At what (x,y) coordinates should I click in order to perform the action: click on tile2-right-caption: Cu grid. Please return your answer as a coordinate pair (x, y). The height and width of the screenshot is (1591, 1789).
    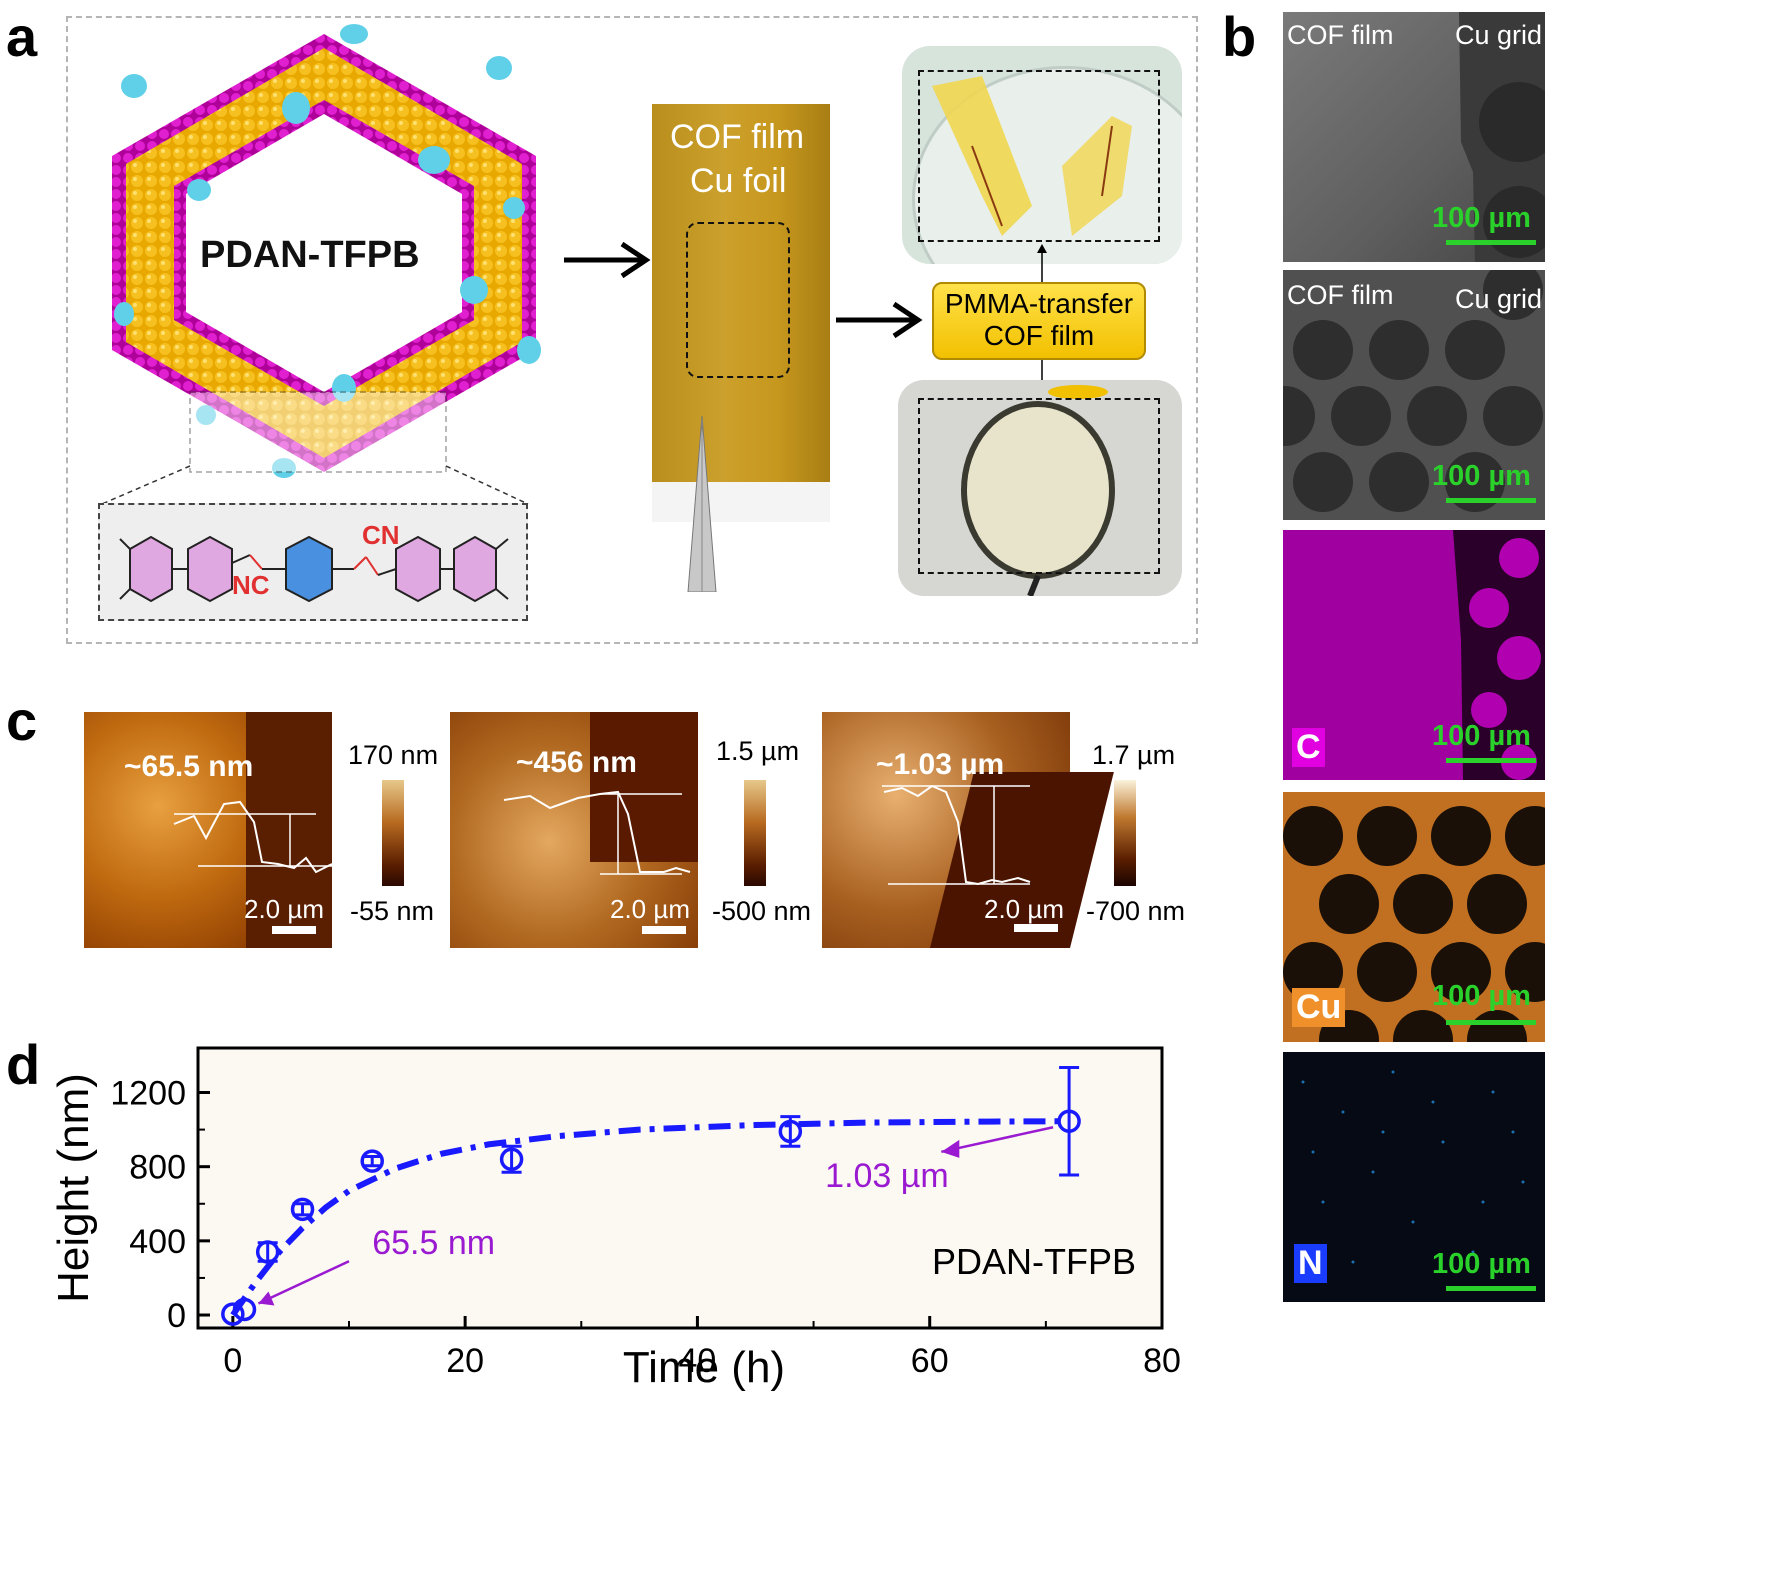
    Looking at the image, I should click on (1499, 299).